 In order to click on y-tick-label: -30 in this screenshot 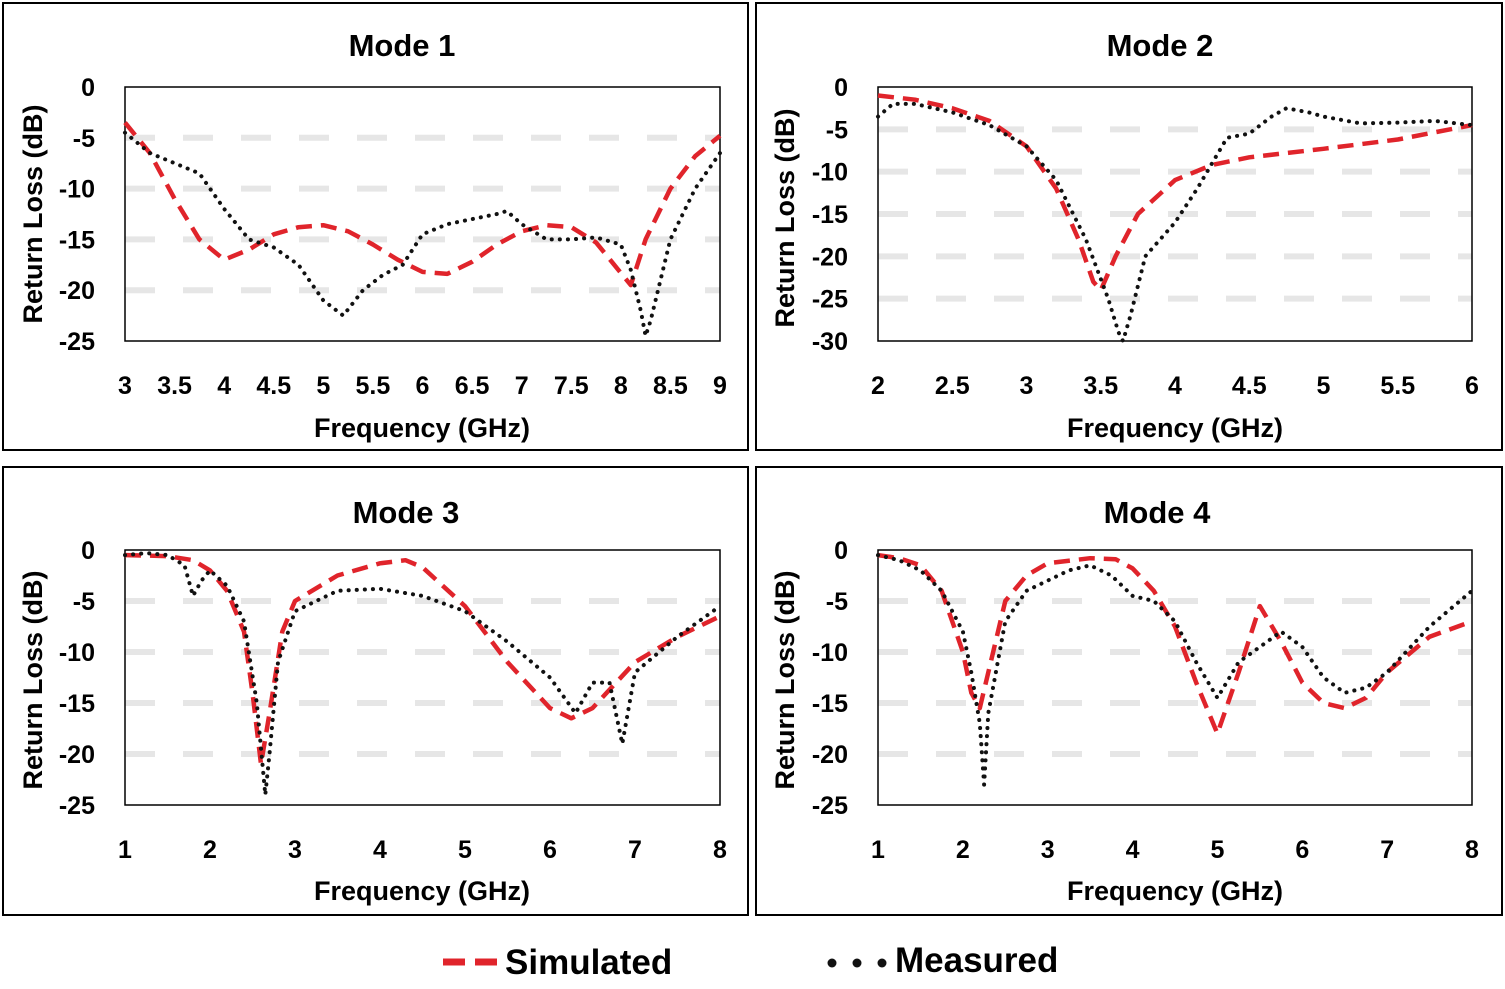, I will do `click(830, 342)`.